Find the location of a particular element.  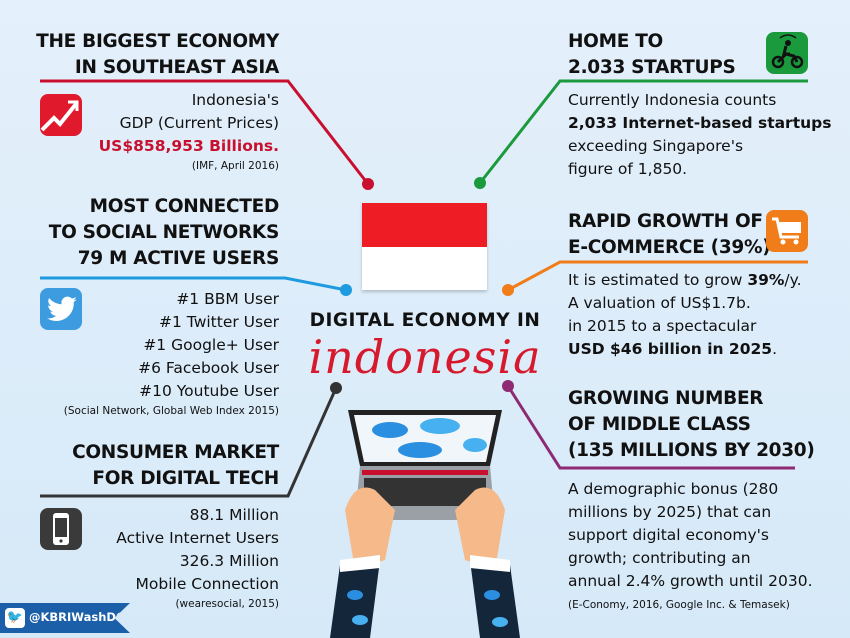

startups-dot is located at coordinates (480, 183).